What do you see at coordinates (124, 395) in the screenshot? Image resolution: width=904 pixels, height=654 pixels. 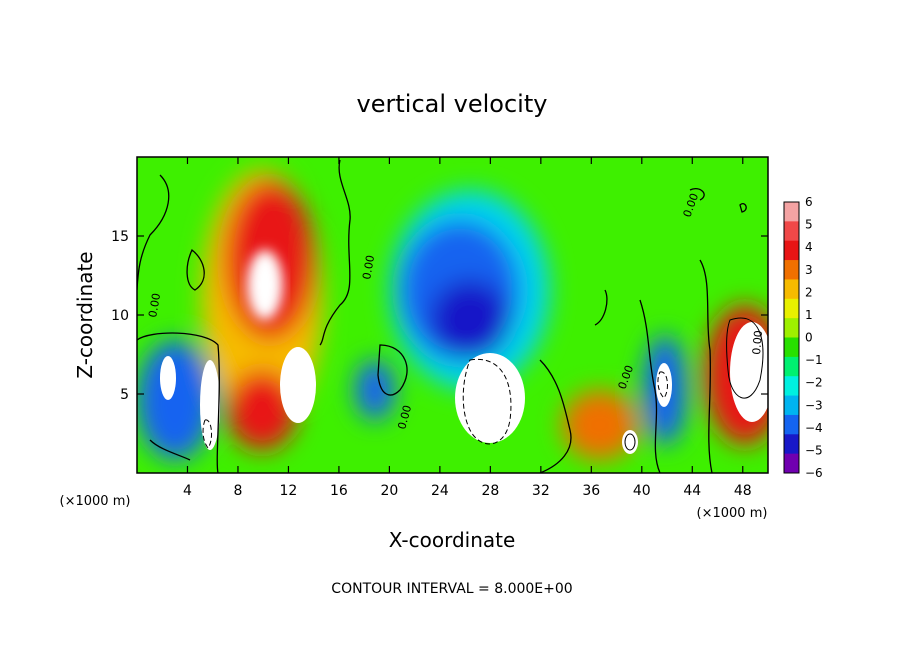 I see `y-tick-label: 5` at bounding box center [124, 395].